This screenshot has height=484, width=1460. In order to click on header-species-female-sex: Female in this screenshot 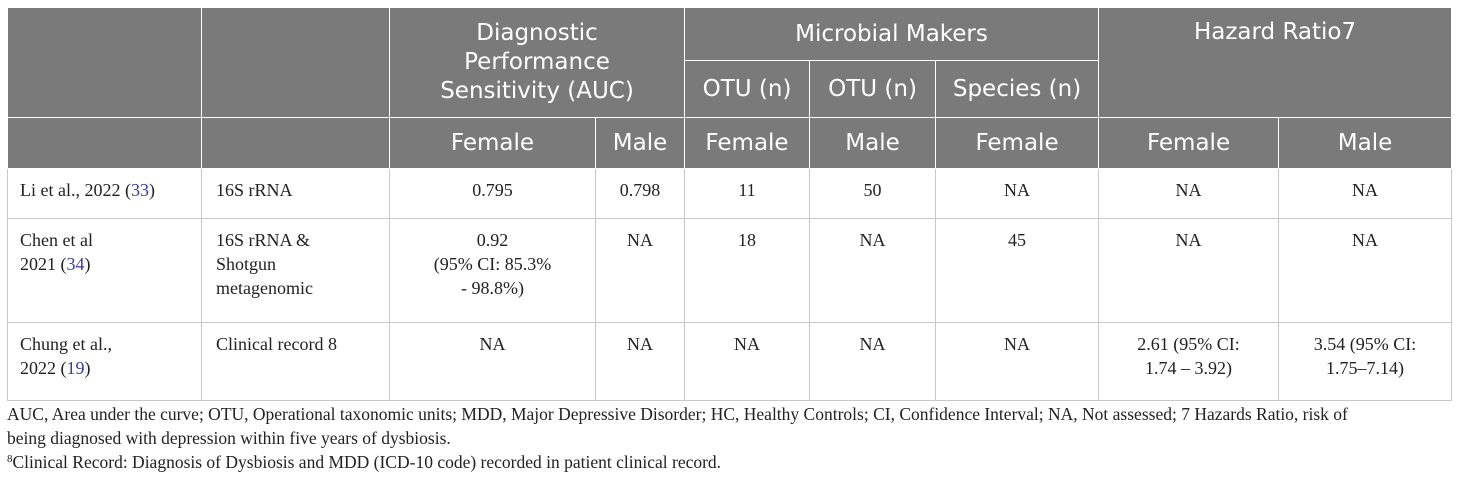, I will do `click(1017, 143)`.